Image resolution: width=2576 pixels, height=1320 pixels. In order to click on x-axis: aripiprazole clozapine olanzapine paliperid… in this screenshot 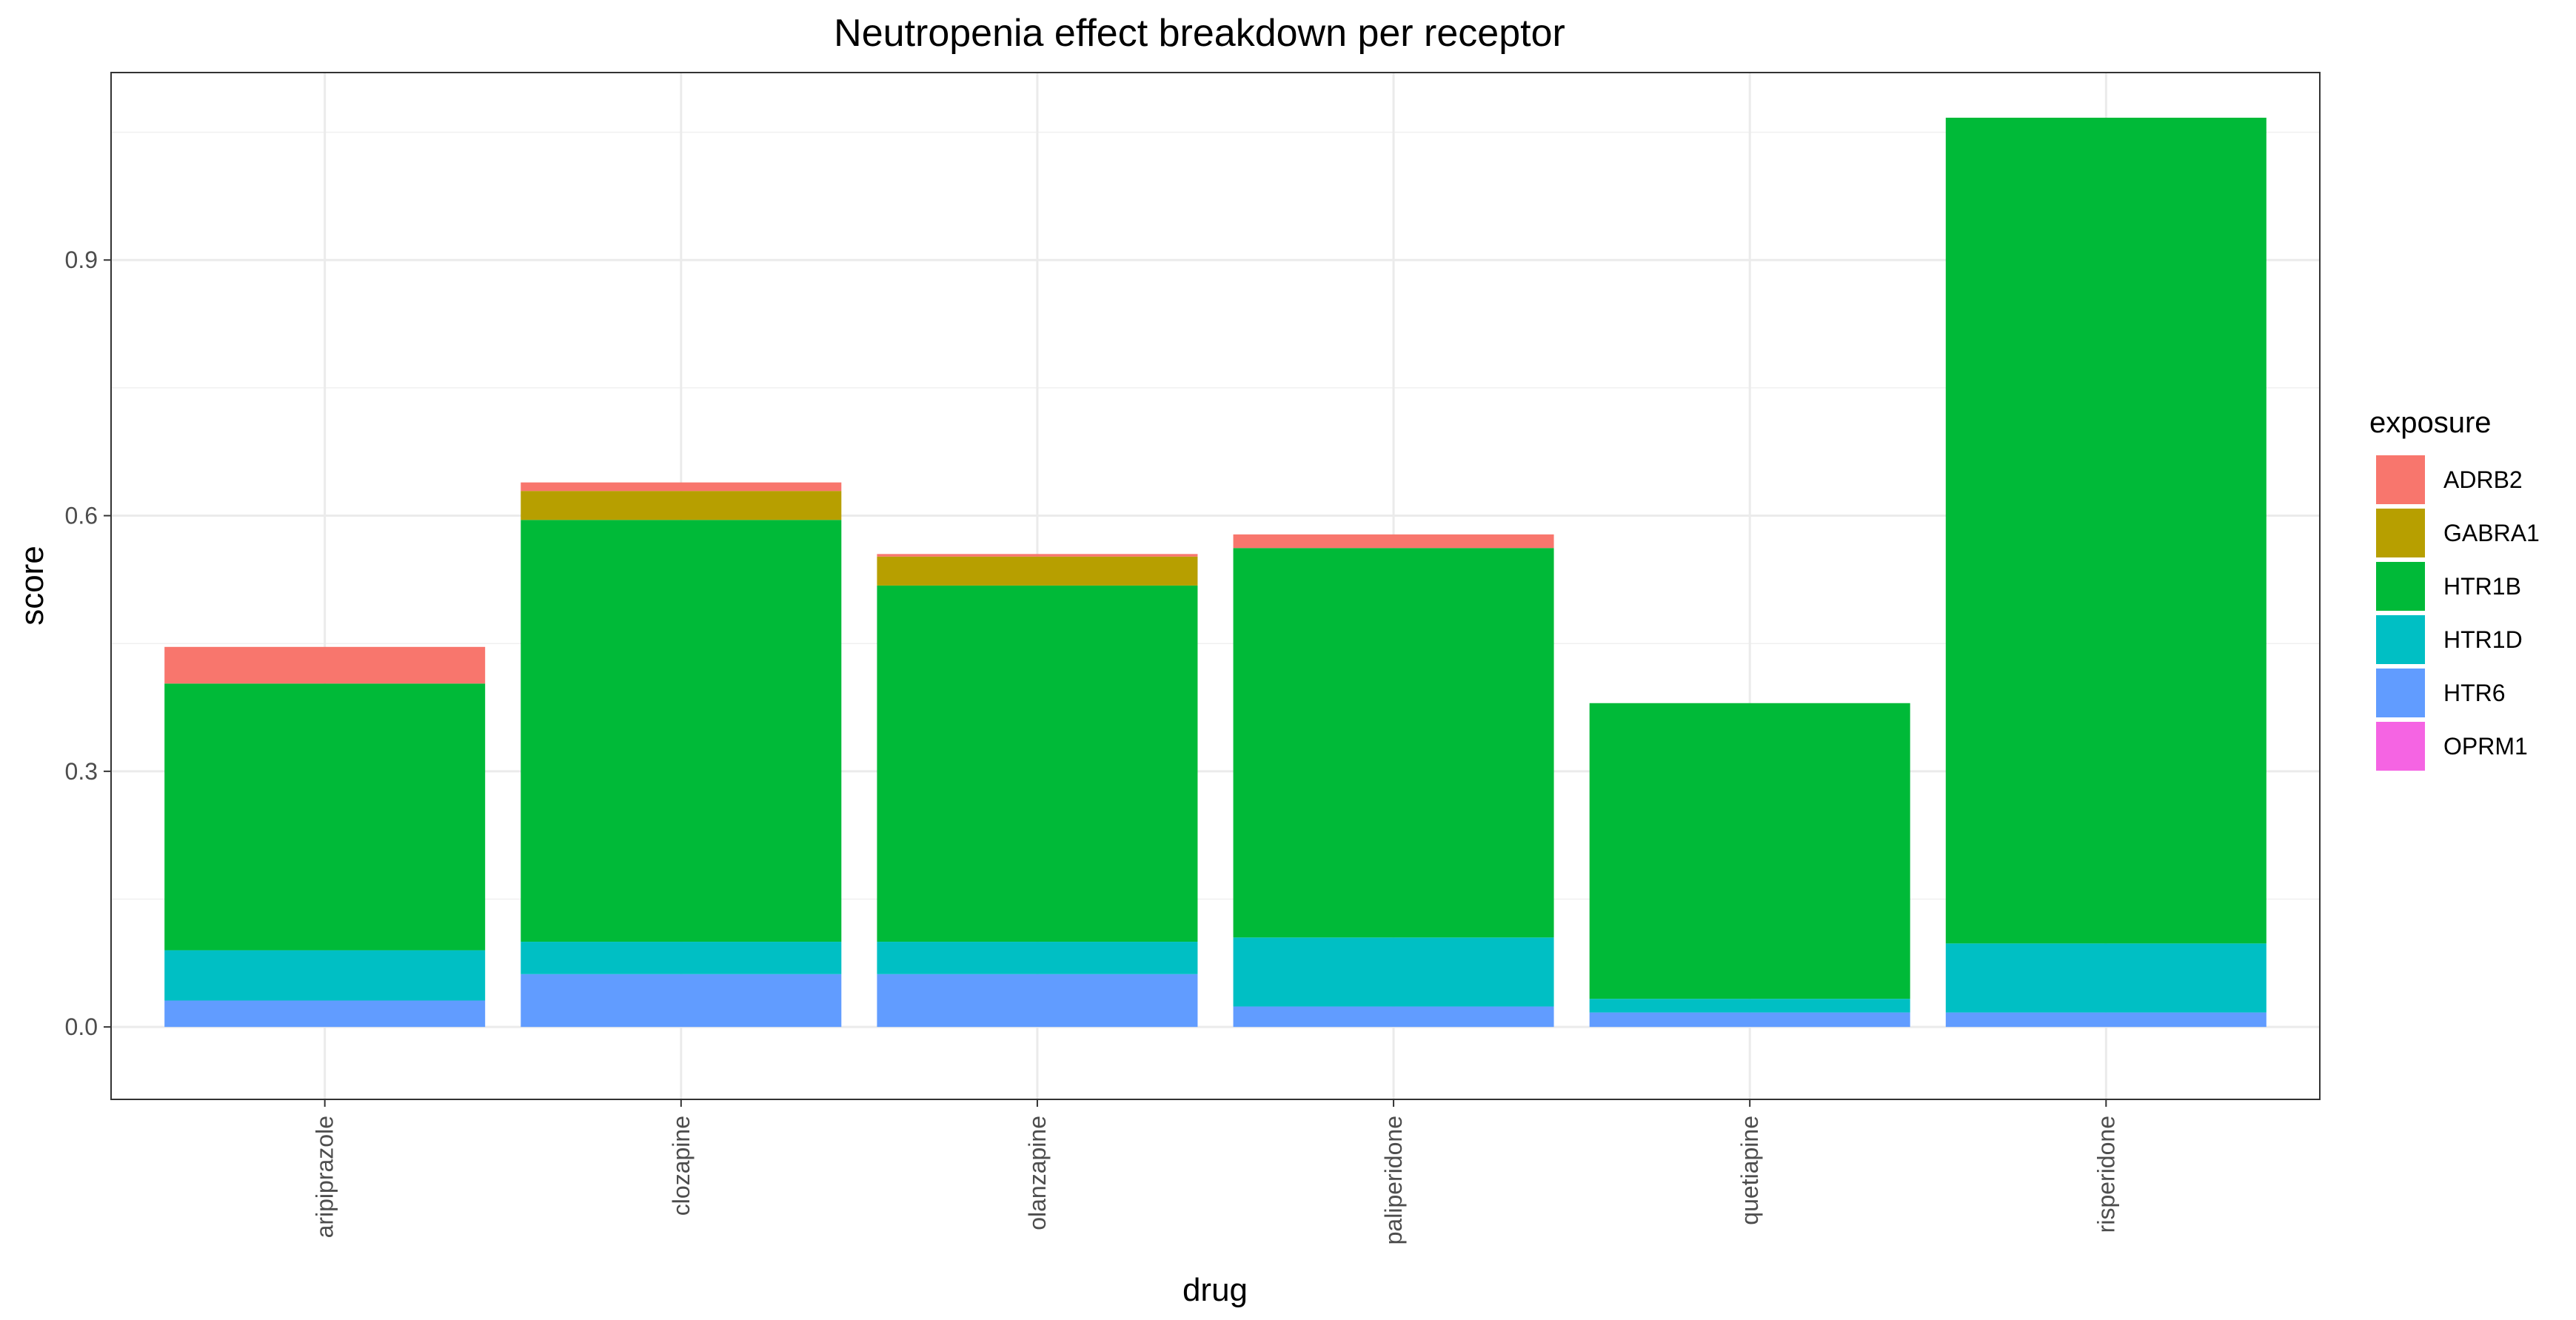, I will do `click(1215, 1172)`.